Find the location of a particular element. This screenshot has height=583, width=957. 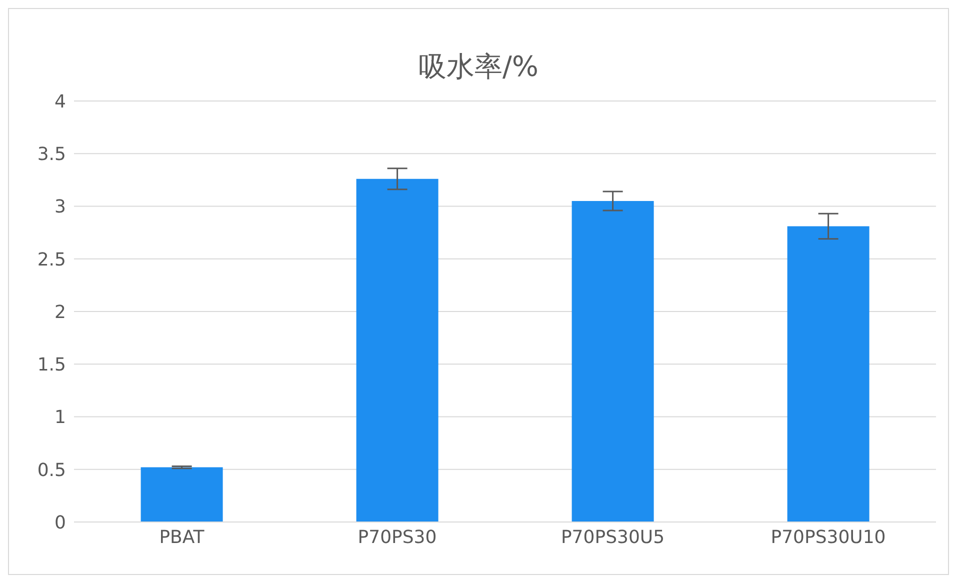

x-tick-label: PBAT is located at coordinates (182, 537).